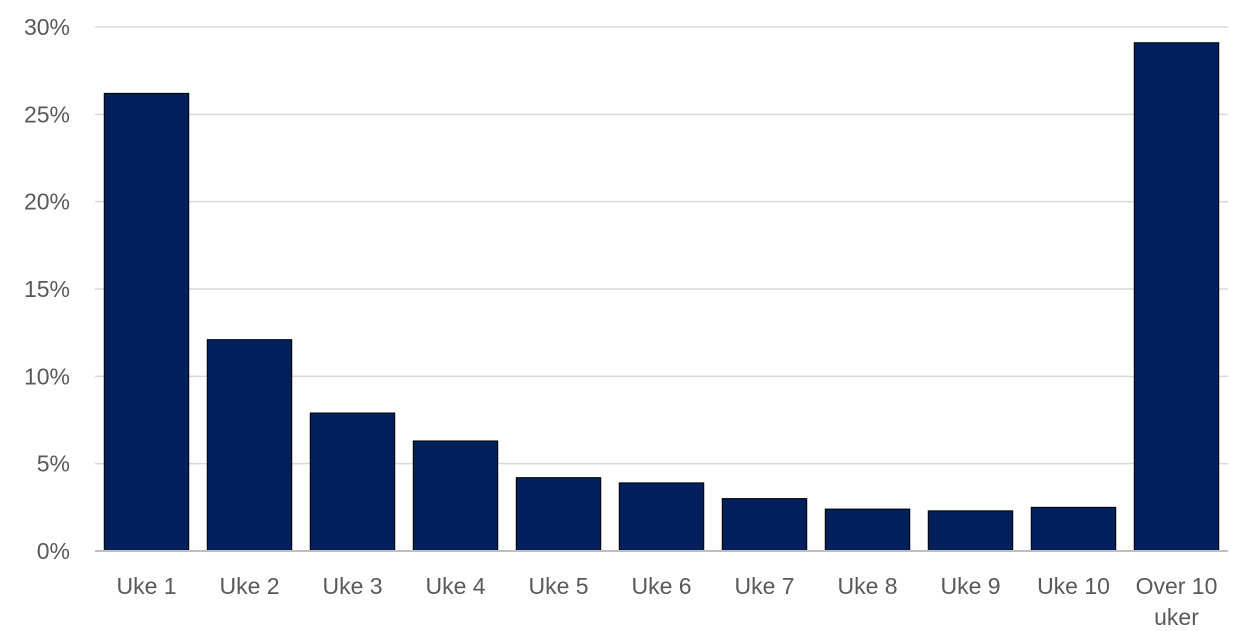  I want to click on y-axis-ticks: 0% 5% 10% 15% 20% 25% 30%, so click(47, 289).